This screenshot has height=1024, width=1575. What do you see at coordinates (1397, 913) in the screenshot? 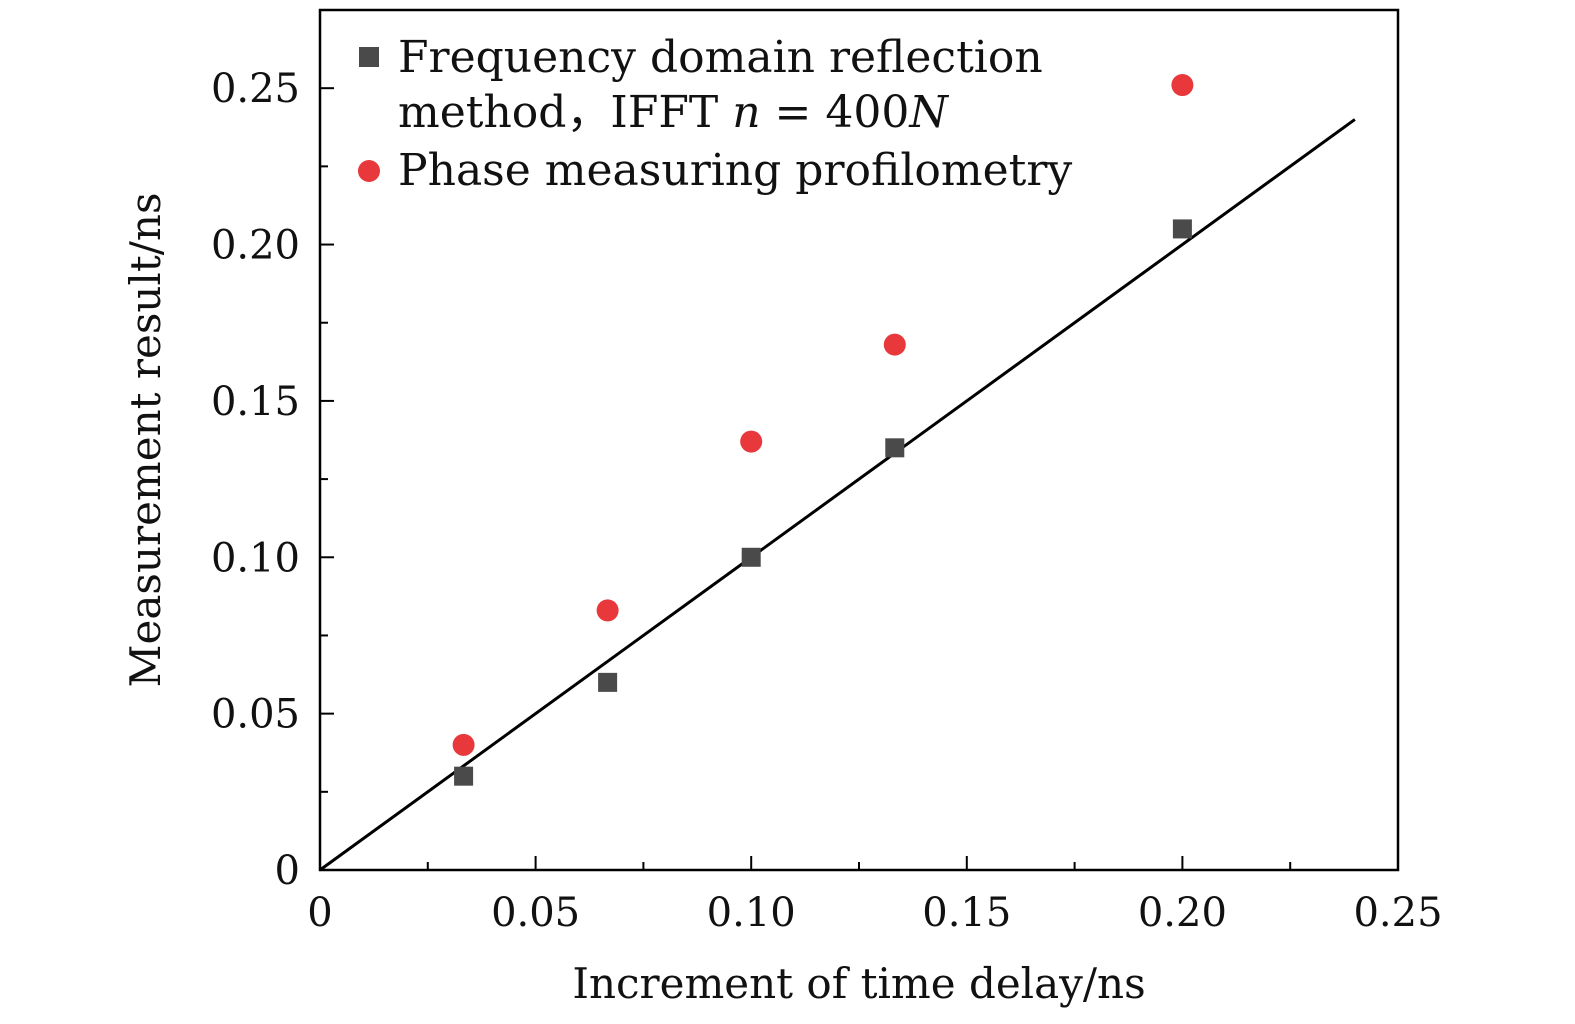
I see `x-tick-label: 0.25` at bounding box center [1397, 913].